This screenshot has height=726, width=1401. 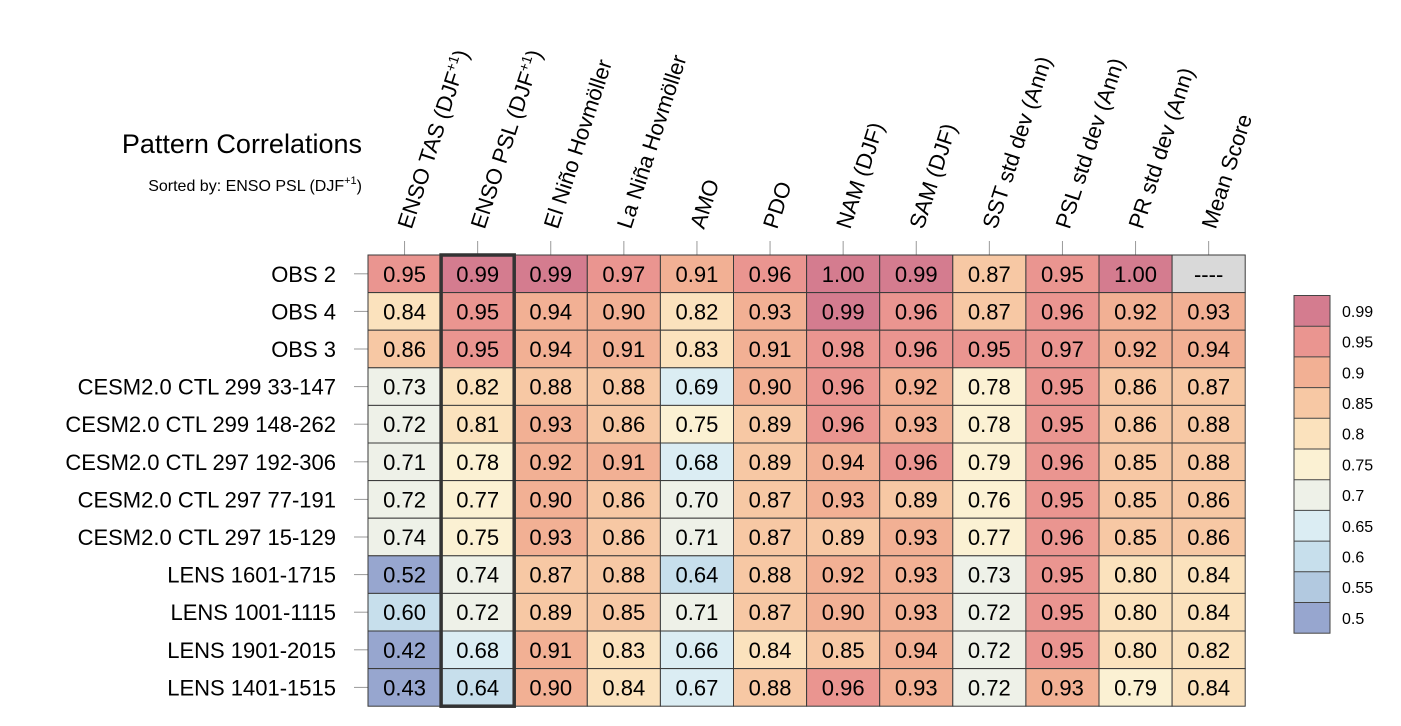 What do you see at coordinates (1208, 650) in the screenshot?
I see `cell-value-label: 0.82` at bounding box center [1208, 650].